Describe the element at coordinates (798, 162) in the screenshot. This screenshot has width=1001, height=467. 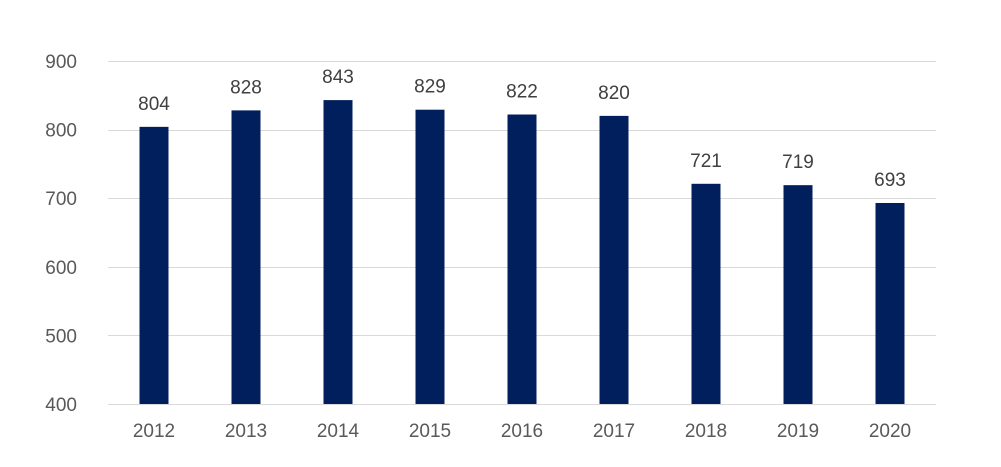
I see `data-label-2019: 719` at that location.